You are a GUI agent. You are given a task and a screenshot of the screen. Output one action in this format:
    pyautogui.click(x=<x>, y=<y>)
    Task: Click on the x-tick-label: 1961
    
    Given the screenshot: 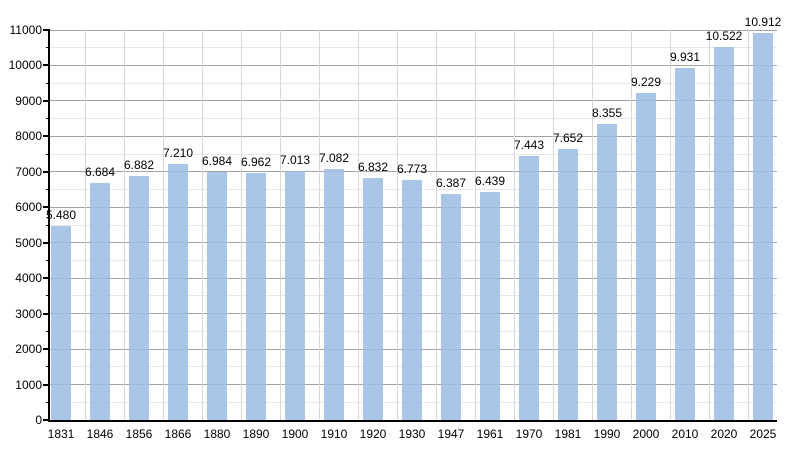 What is the action you would take?
    pyautogui.click(x=490, y=434)
    